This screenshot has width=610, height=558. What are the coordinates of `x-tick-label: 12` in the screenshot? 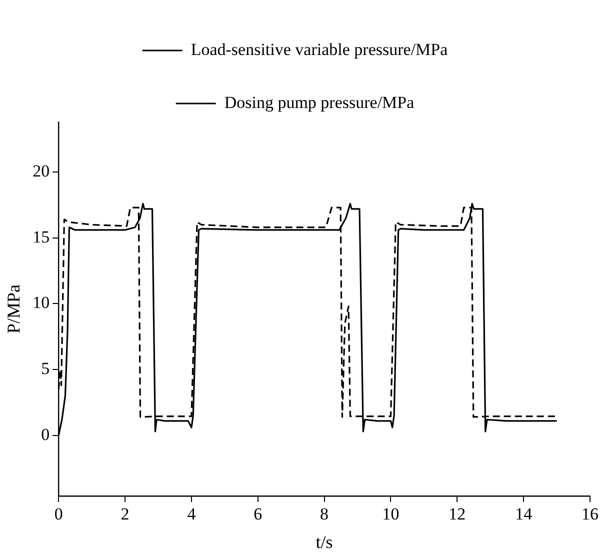 It's located at (457, 514).